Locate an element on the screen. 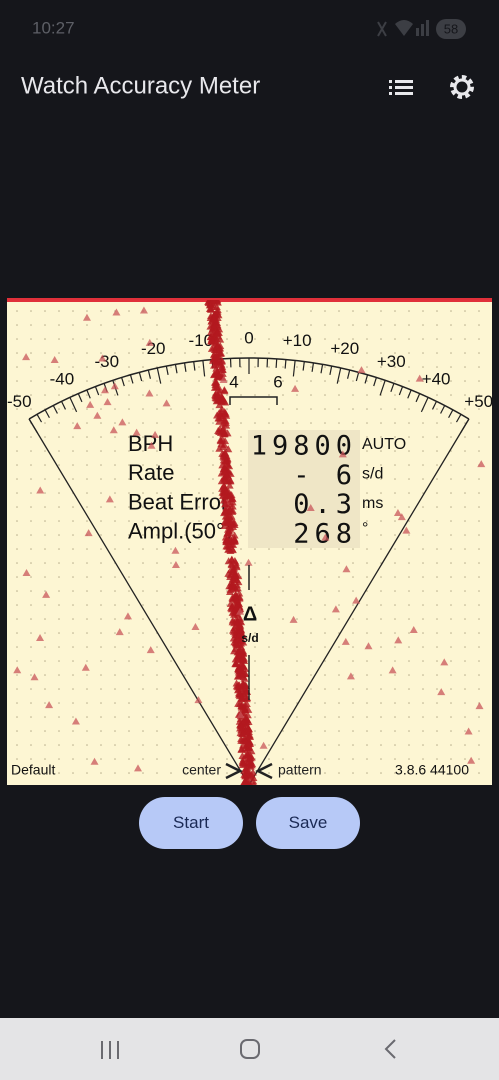 Image resolution: width=499 pixels, height=1080 pixels. top-line is located at coordinates (249, 300).